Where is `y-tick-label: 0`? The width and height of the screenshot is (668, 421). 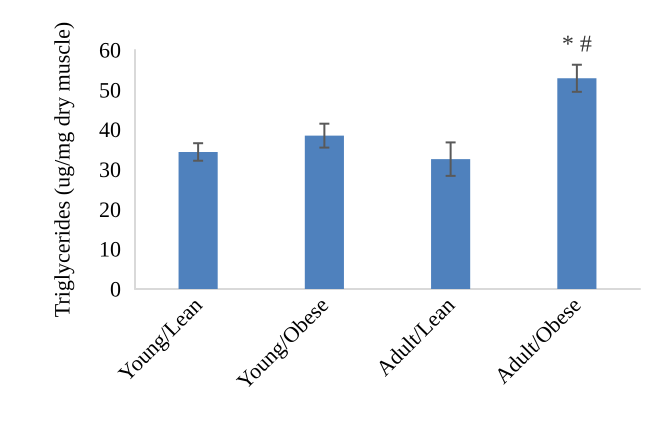 y-tick-label: 0 is located at coordinates (115, 289).